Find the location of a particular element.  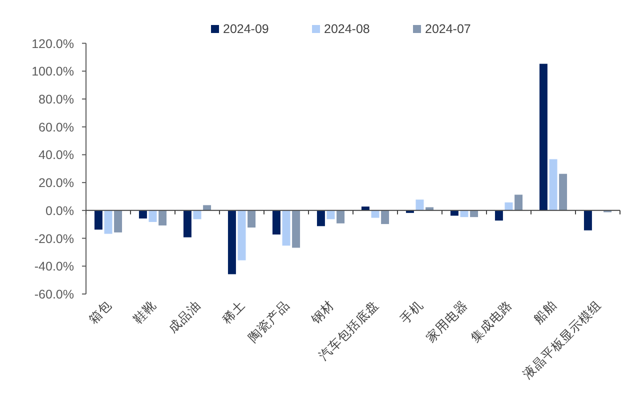

x-tick-label: 船舶 is located at coordinates (545, 312).